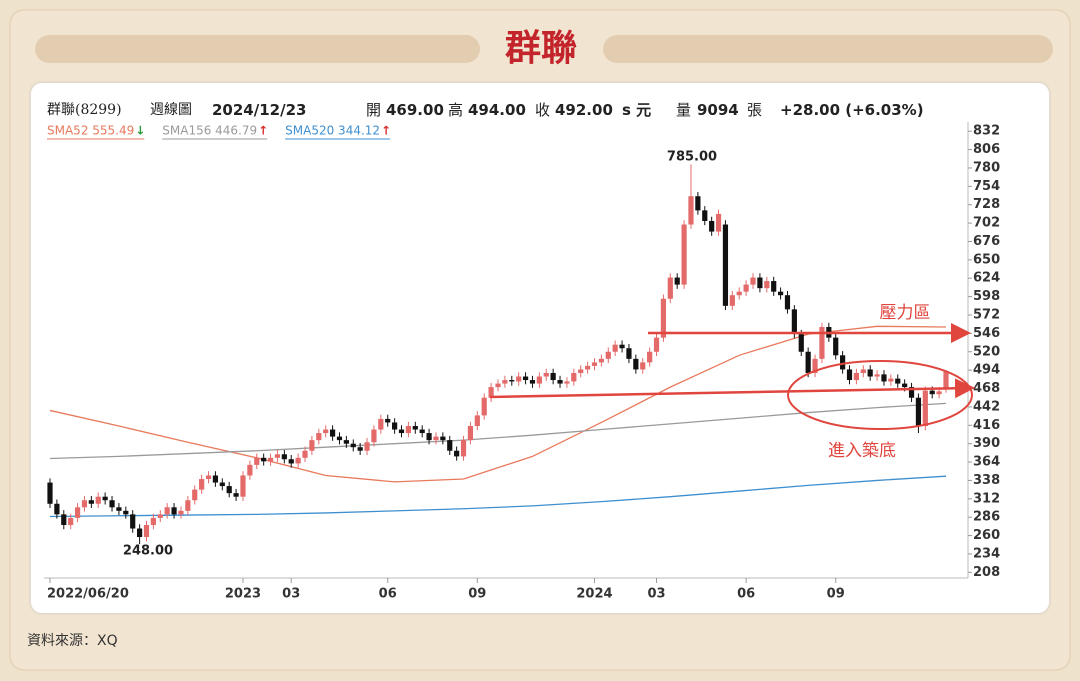  Describe the element at coordinates (88, 594) in the screenshot. I see `x-tick-label: 2022/06/20` at that location.